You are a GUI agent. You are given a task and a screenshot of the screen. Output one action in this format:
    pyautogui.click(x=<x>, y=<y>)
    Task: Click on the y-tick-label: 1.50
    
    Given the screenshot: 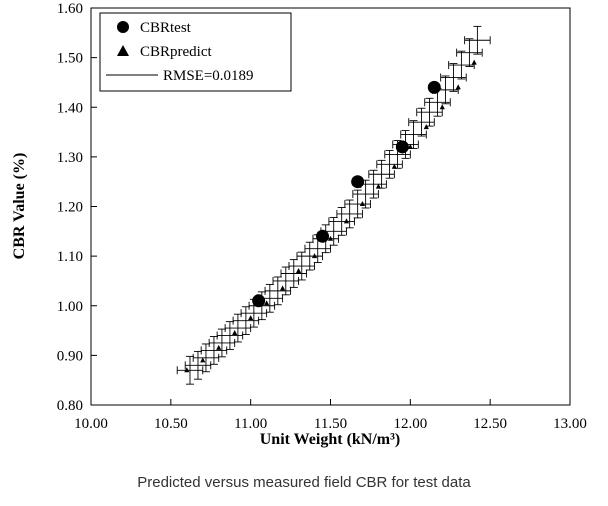 What is the action you would take?
    pyautogui.click(x=70, y=59)
    